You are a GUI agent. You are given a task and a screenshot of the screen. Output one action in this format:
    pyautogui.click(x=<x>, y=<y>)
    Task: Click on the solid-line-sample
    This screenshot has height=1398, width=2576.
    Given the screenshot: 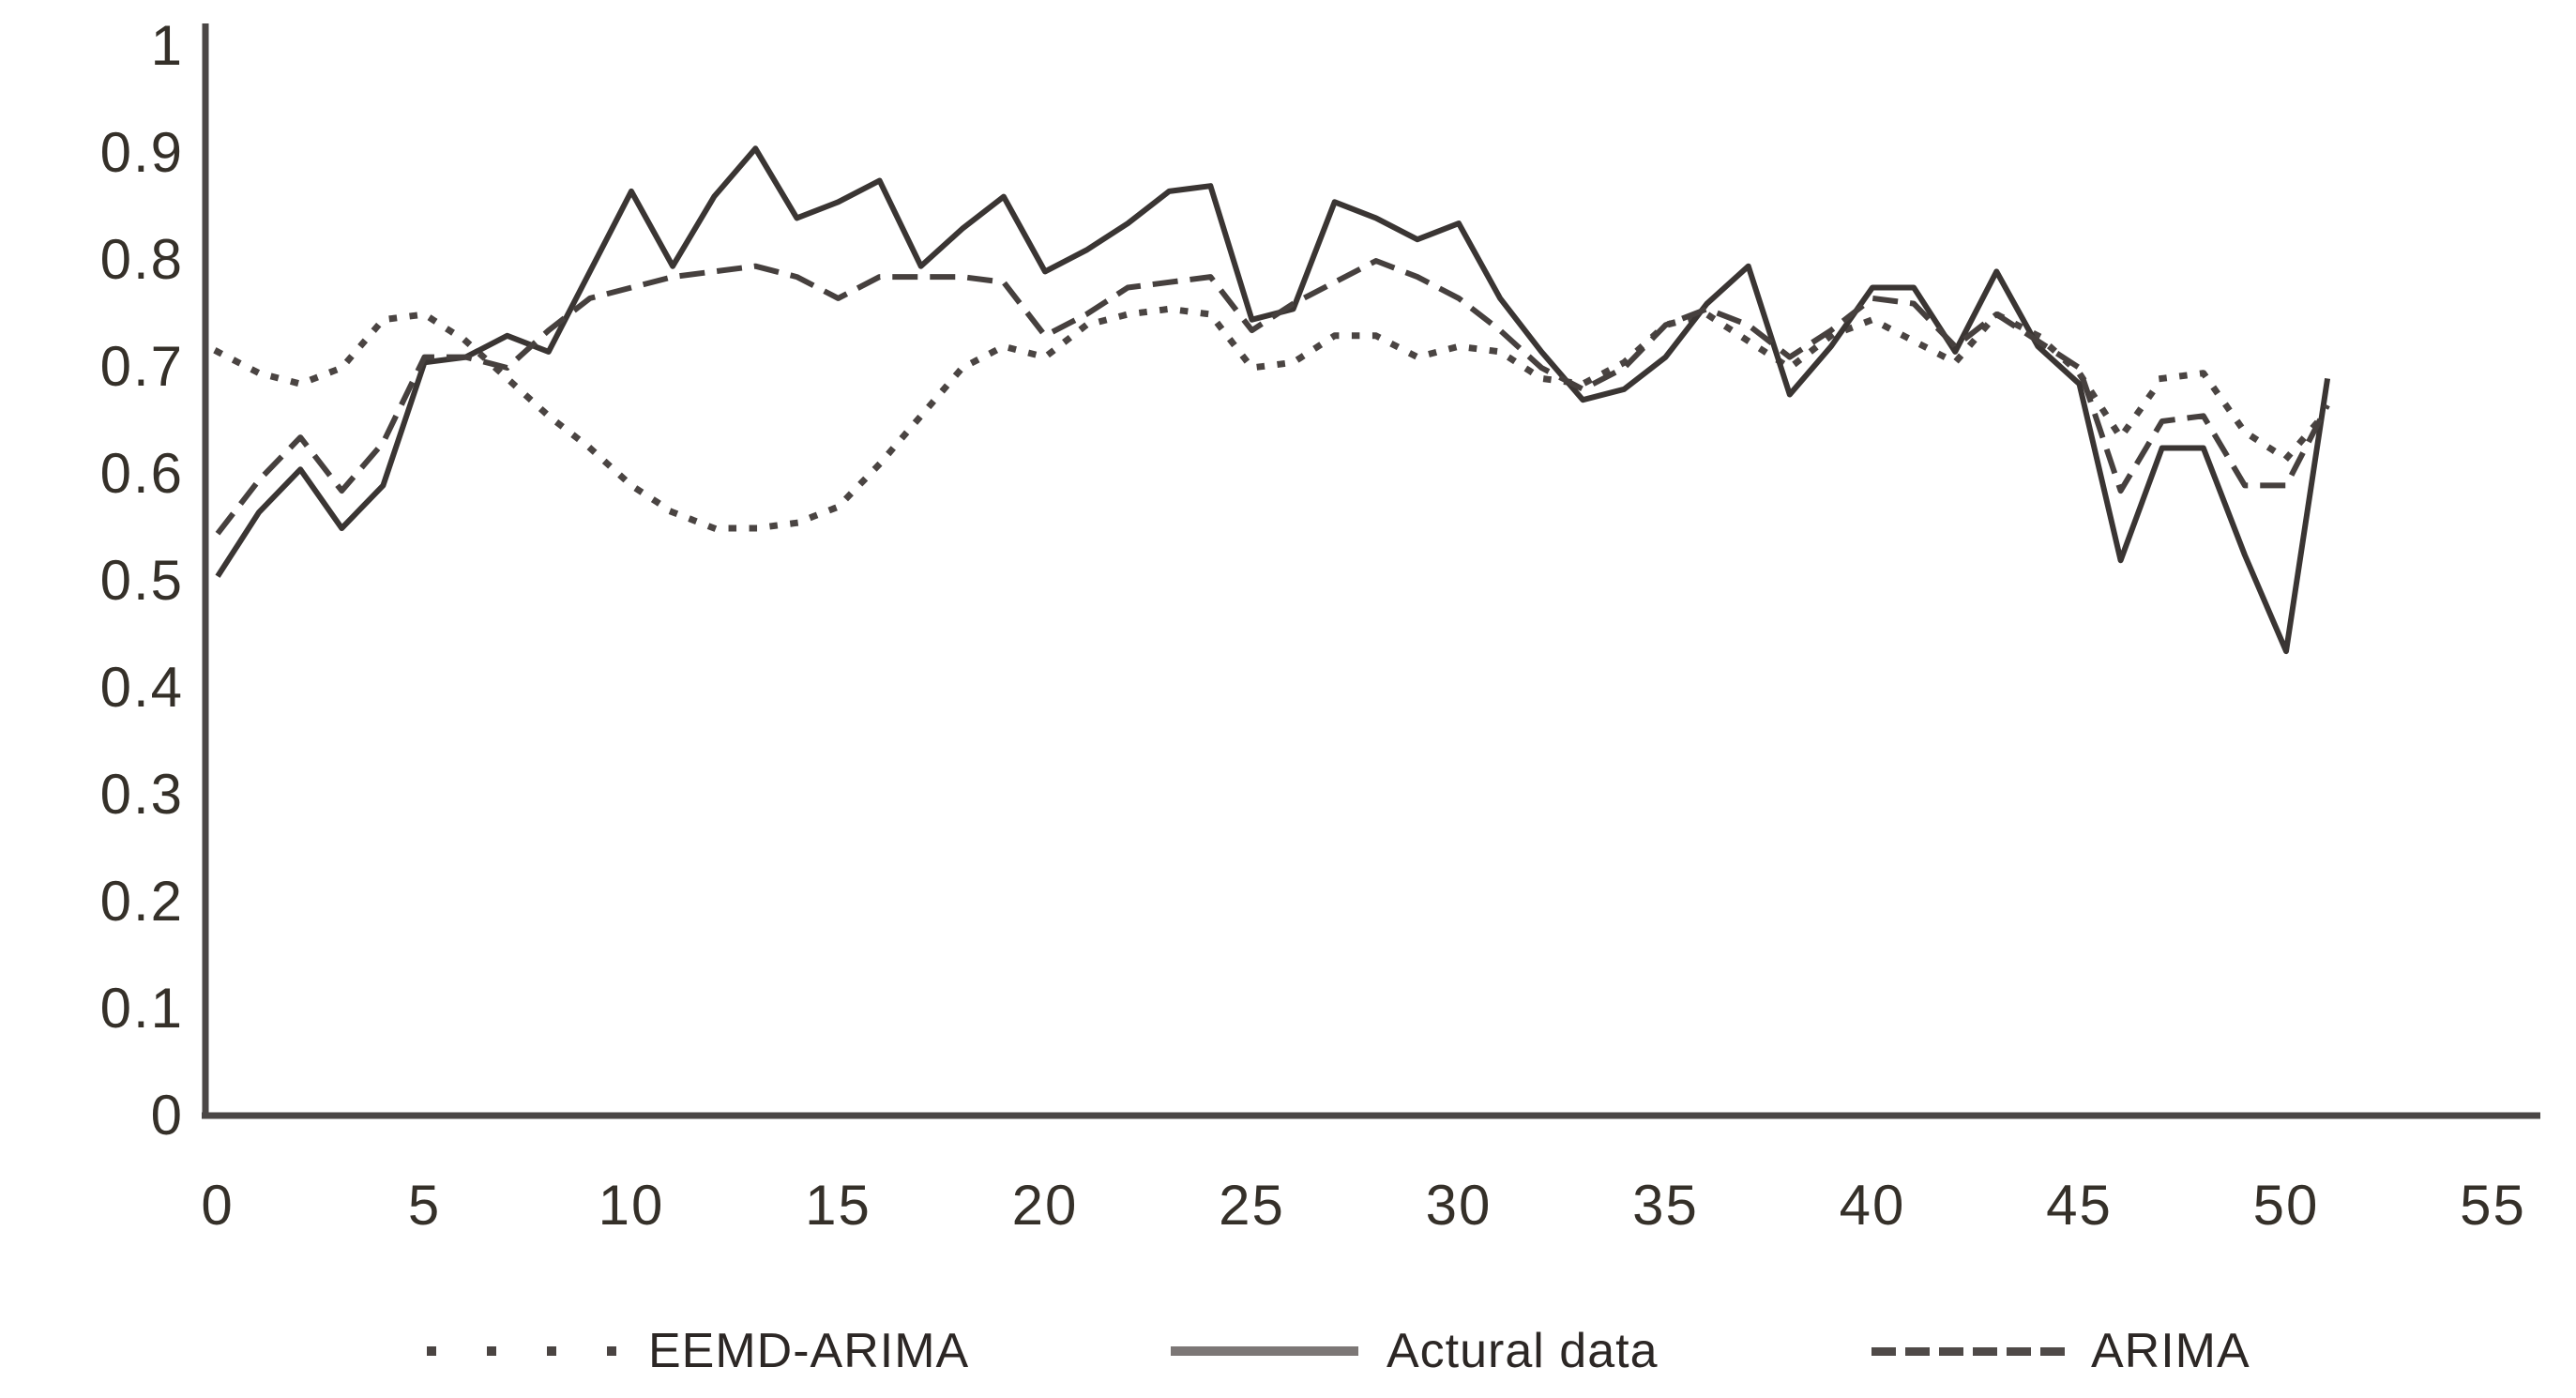 What is the action you would take?
    pyautogui.click(x=1264, y=1351)
    